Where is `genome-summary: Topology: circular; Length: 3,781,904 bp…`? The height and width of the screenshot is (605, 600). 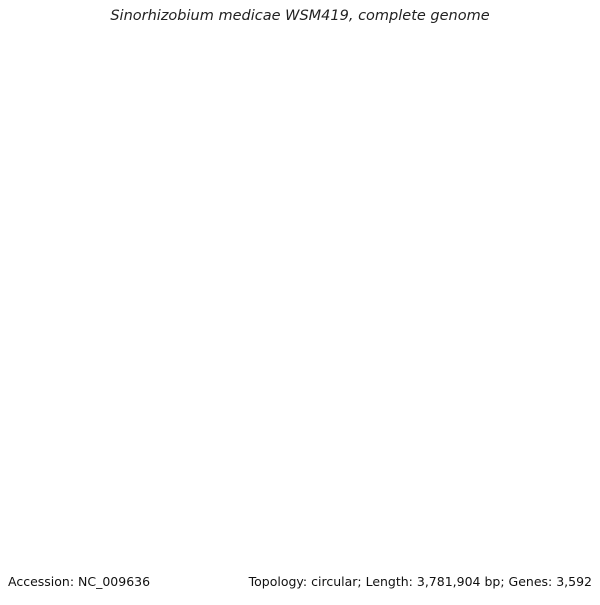 genome-summary: Topology: circular; Length: 3,781,904 bp… is located at coordinates (420, 581).